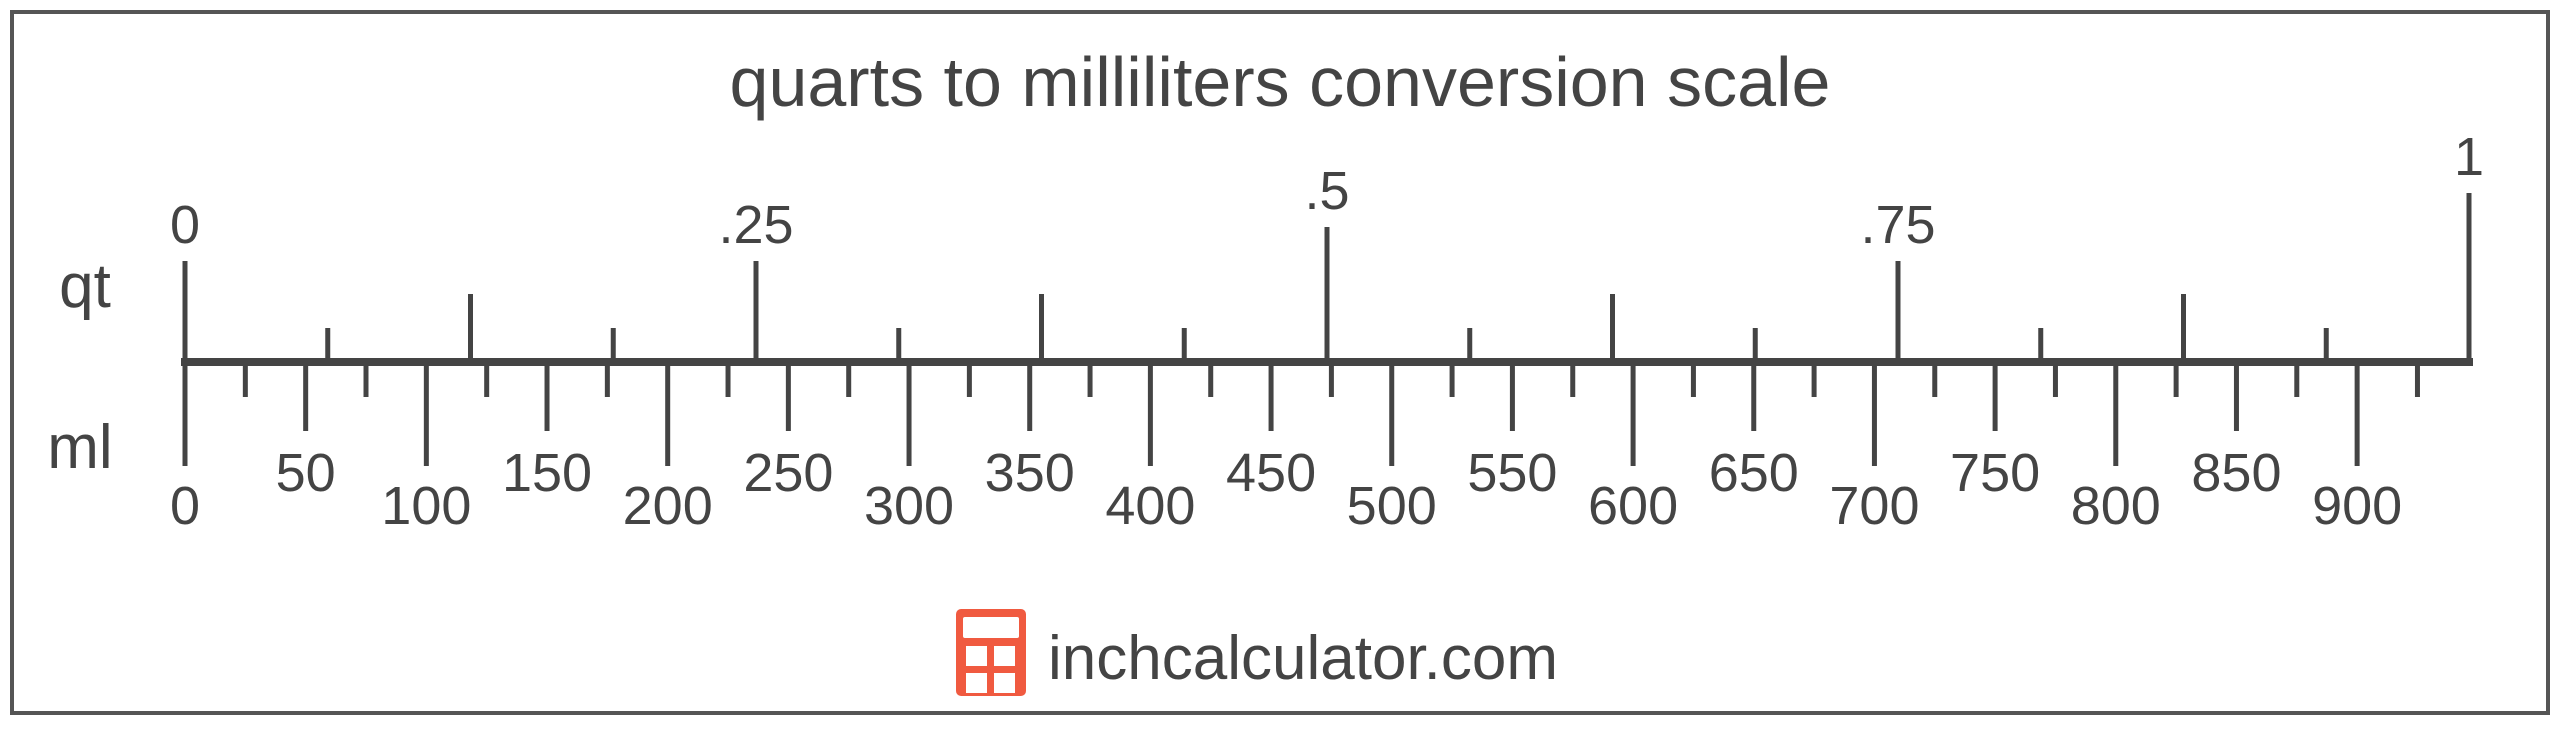 The image size is (2560, 730). Describe the element at coordinates (1874, 506) in the screenshot. I see `ml-tick-label: 700` at that location.